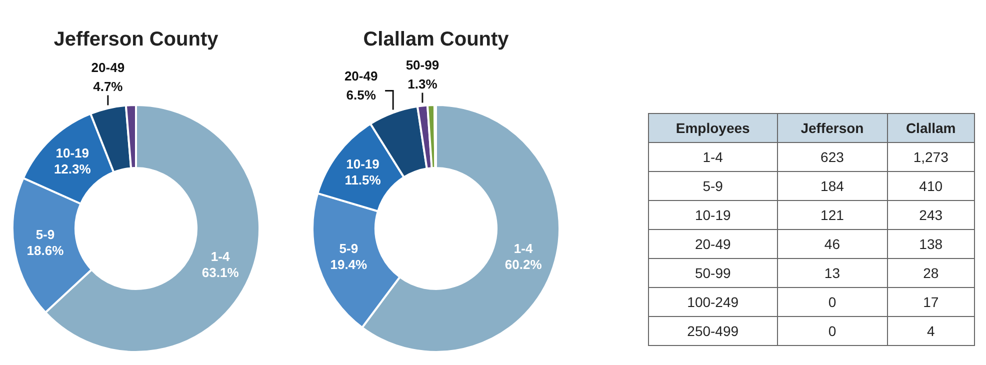 Image resolution: width=986 pixels, height=365 pixels. Describe the element at coordinates (363, 180) in the screenshot. I see `data-label: 11.5%` at that location.